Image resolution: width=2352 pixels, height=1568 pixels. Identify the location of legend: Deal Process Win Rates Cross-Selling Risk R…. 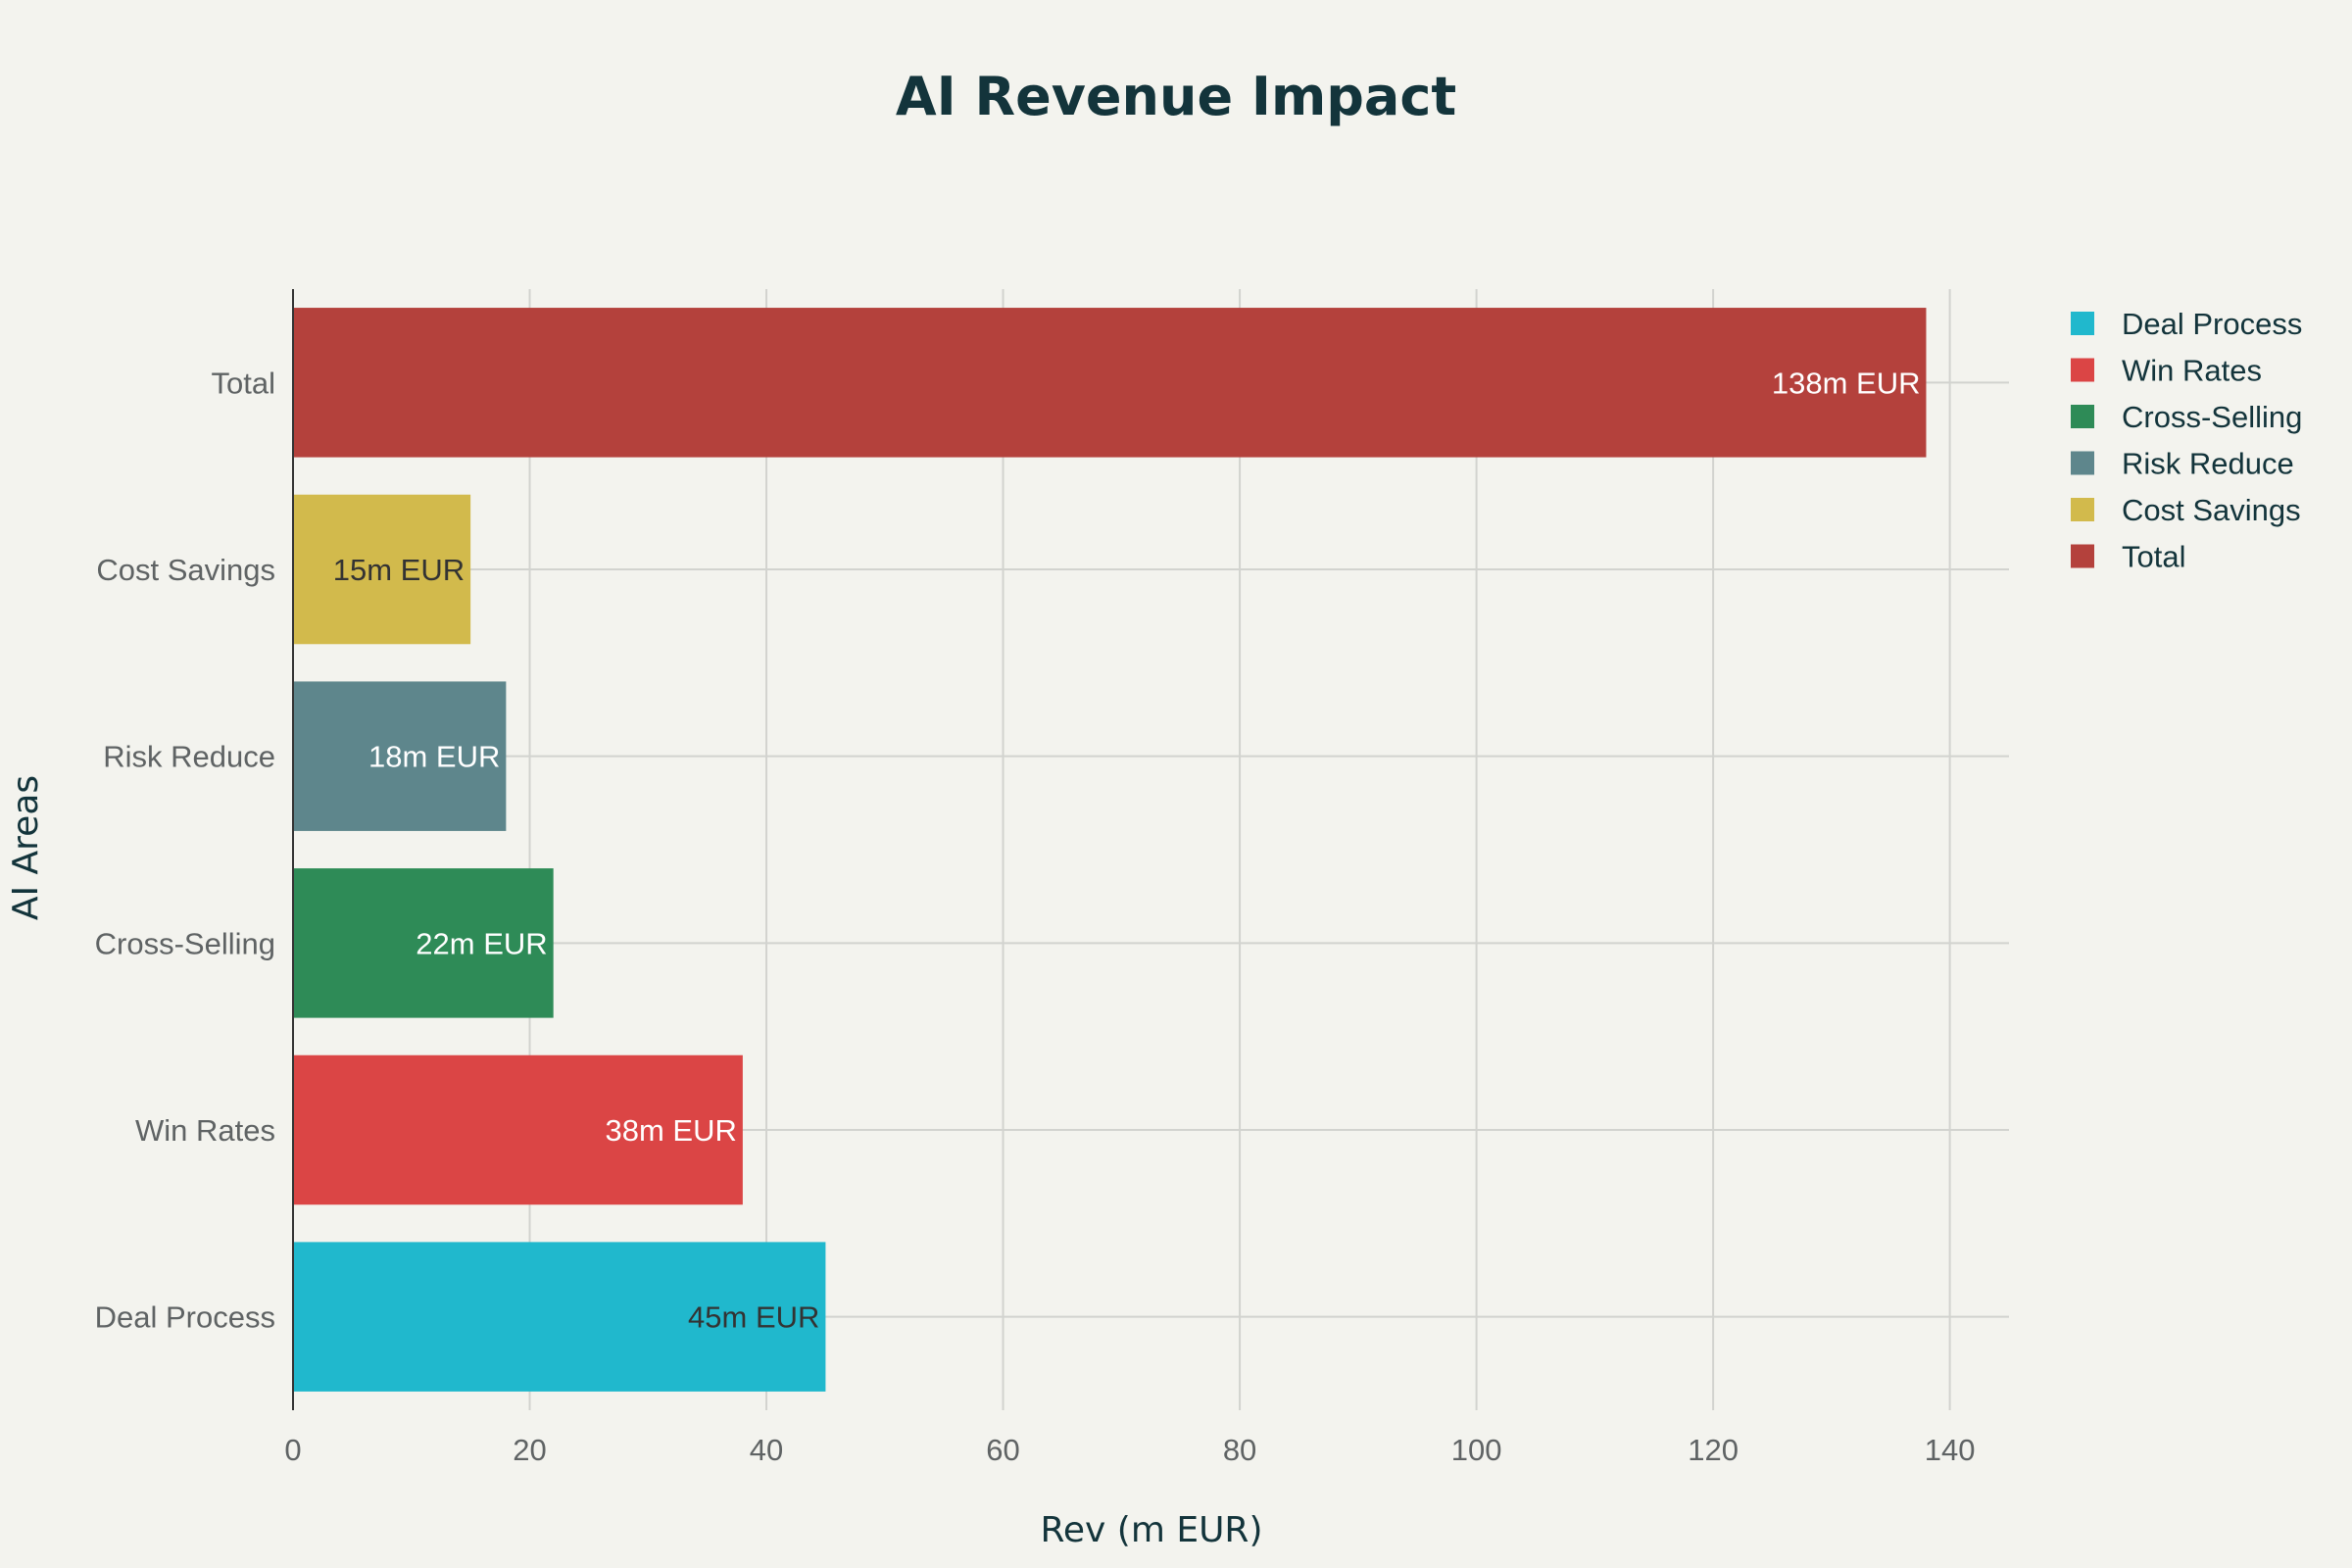
(2186, 440).